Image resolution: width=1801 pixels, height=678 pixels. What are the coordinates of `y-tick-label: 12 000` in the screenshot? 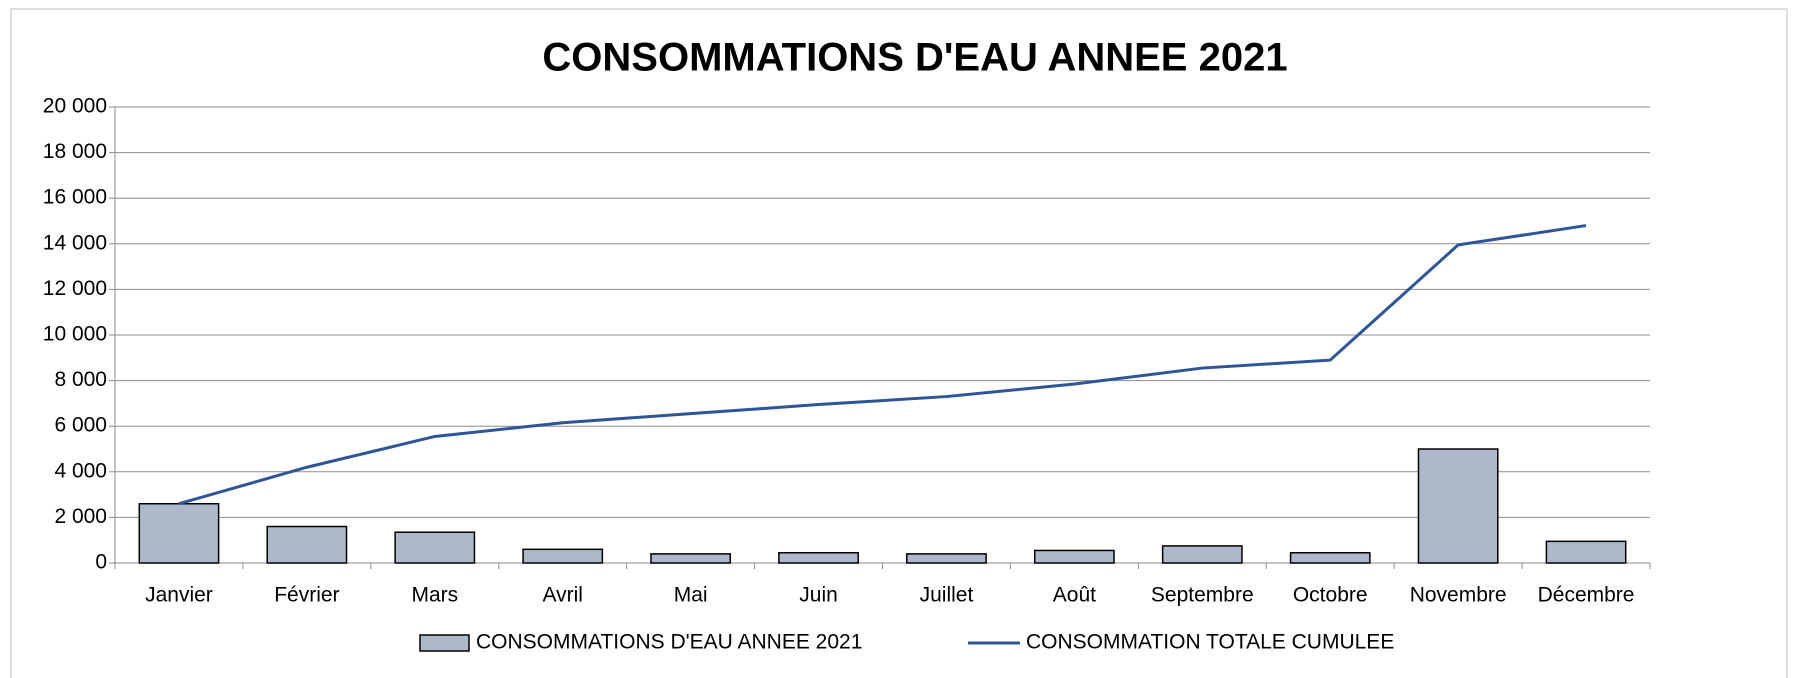 It's located at (75, 288).